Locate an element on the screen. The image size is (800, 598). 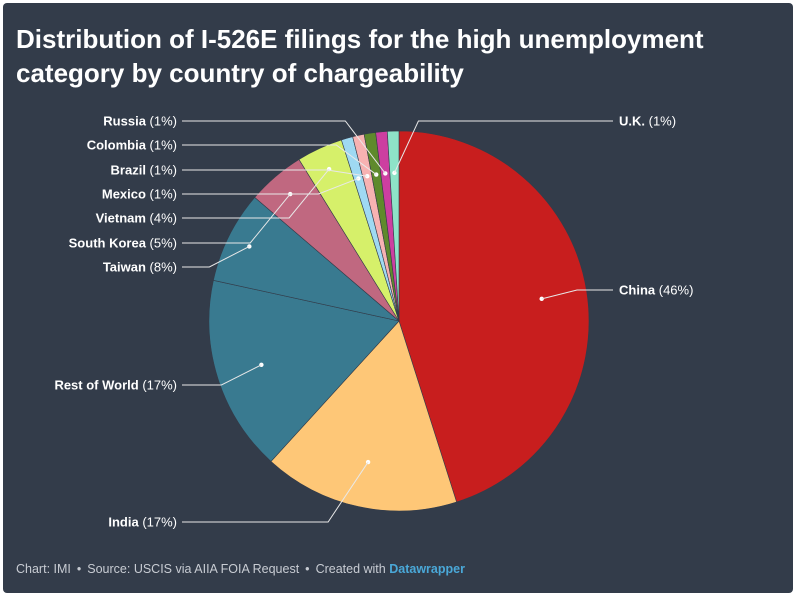
pie-slice-india is located at coordinates (363, 416).